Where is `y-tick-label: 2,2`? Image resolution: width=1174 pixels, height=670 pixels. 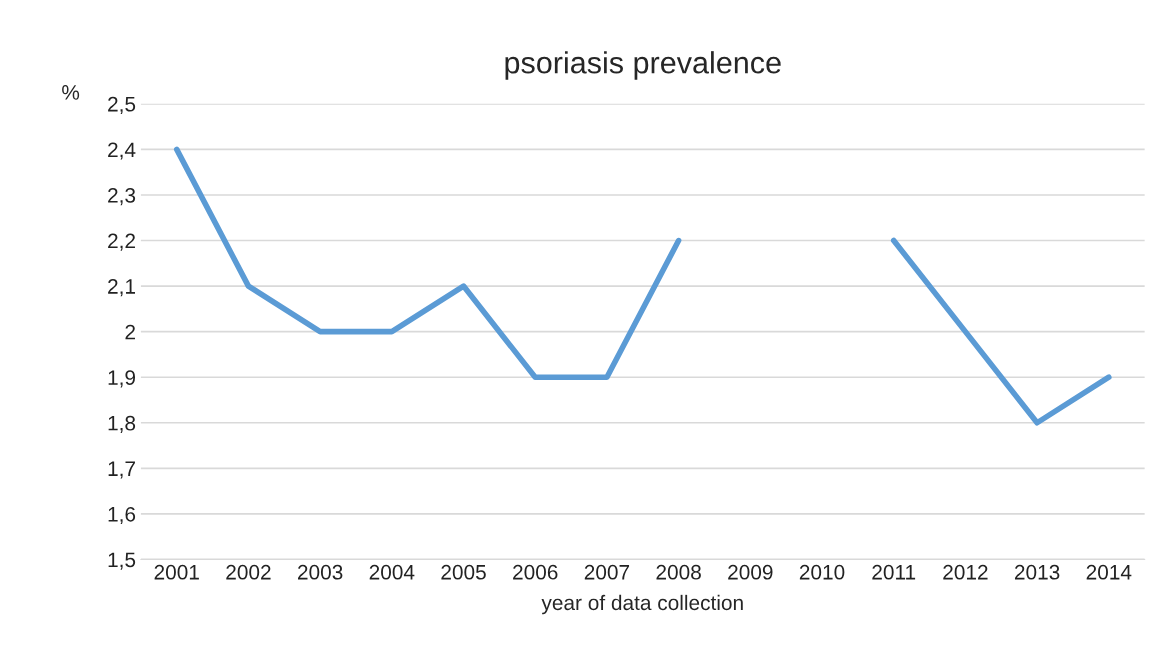
y-tick-label: 2,2 is located at coordinates (121, 242).